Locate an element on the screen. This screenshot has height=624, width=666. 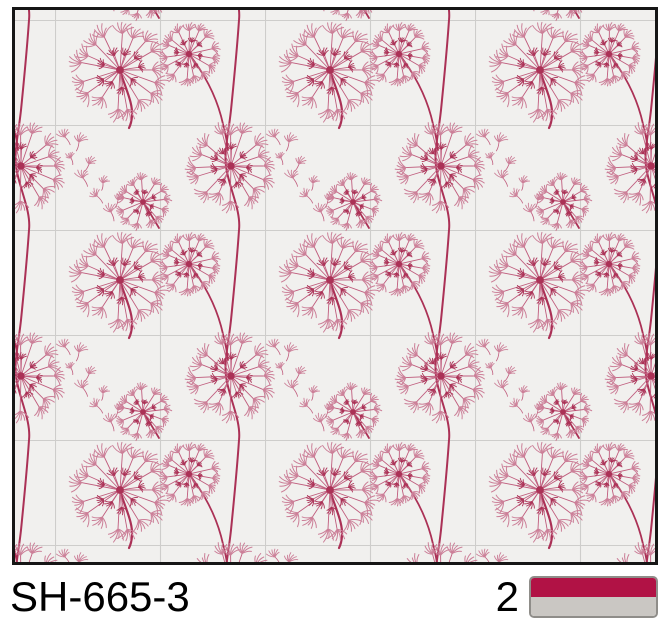
quantity-label: 2 is located at coordinates (507, 596).